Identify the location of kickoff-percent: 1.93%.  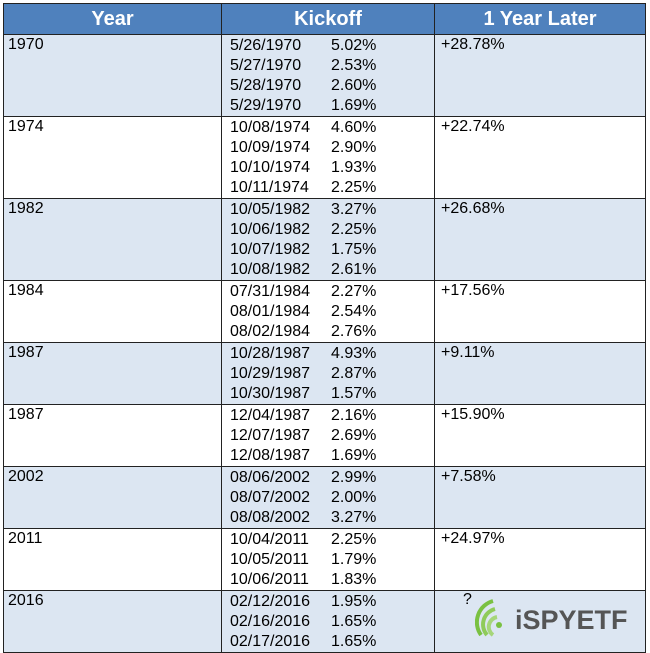
(354, 167).